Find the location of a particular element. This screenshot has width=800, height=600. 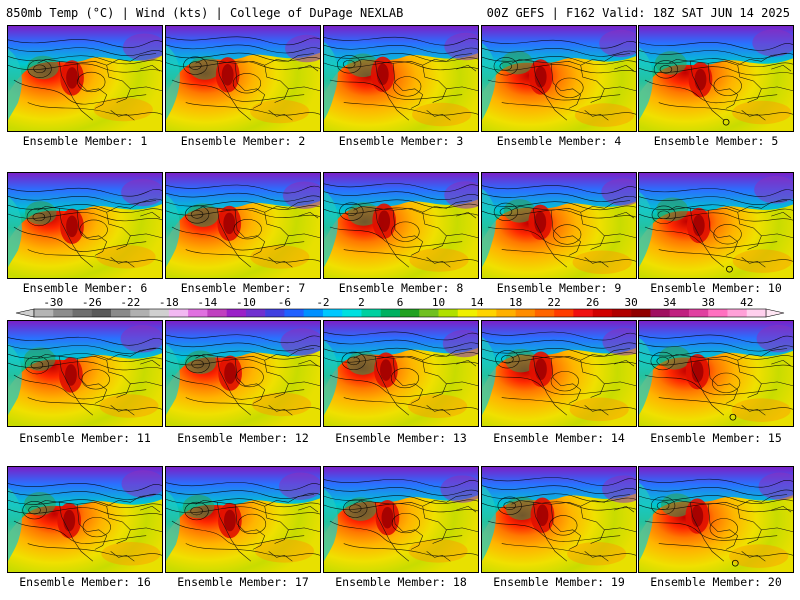

colorbar-tick-label: -18 is located at coordinates (169, 302).